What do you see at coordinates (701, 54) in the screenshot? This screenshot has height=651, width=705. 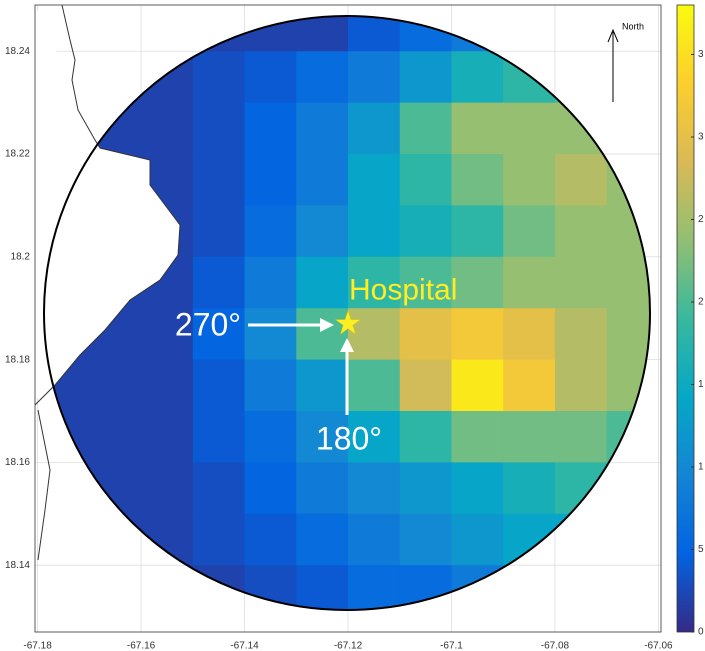 I see `colorbar-tick-label: 3` at bounding box center [701, 54].